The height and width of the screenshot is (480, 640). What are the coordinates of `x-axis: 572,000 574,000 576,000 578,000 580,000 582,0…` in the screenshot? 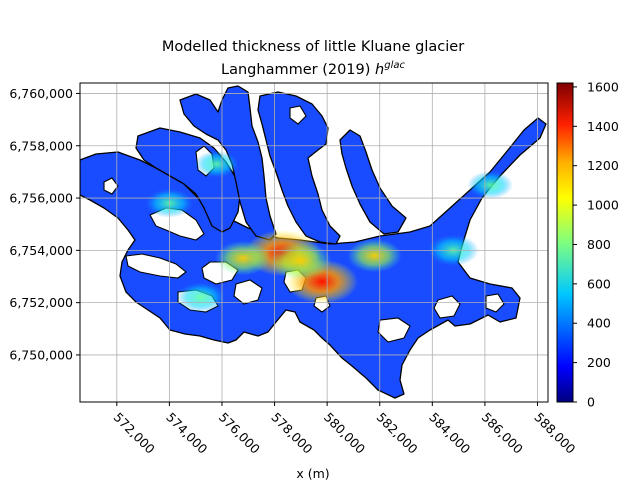 It's located at (345, 429).